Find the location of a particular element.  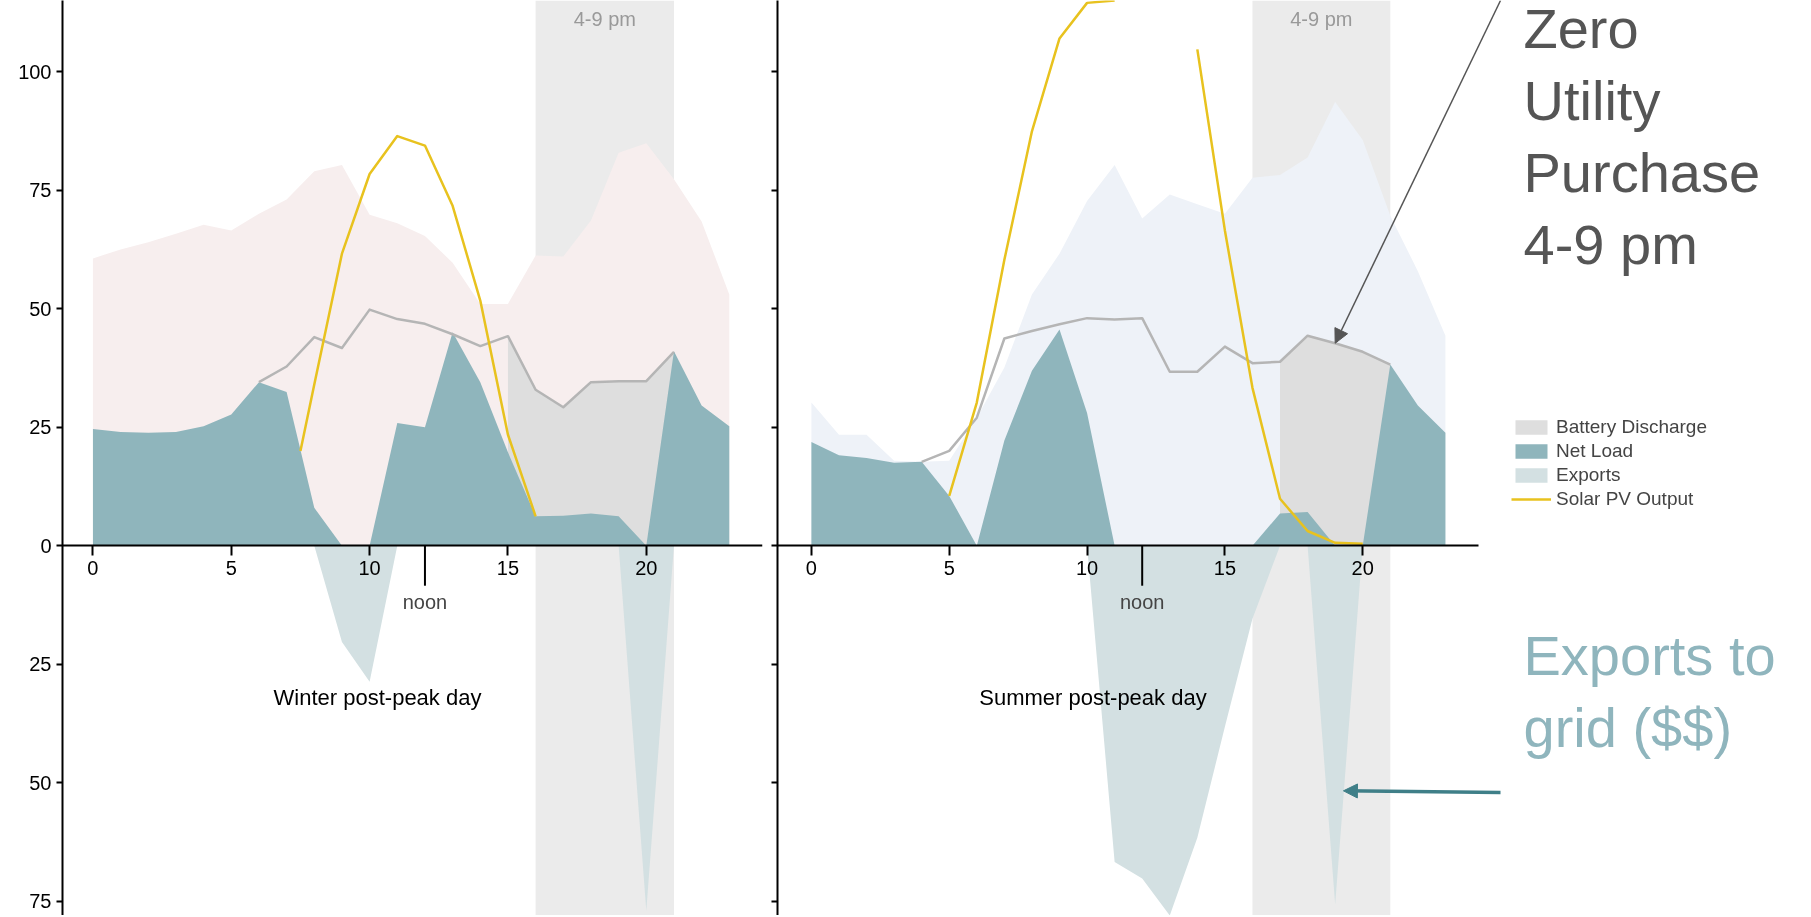

annotation: Zero Utility Purchase 4-9 pm is located at coordinates (1642, 138).